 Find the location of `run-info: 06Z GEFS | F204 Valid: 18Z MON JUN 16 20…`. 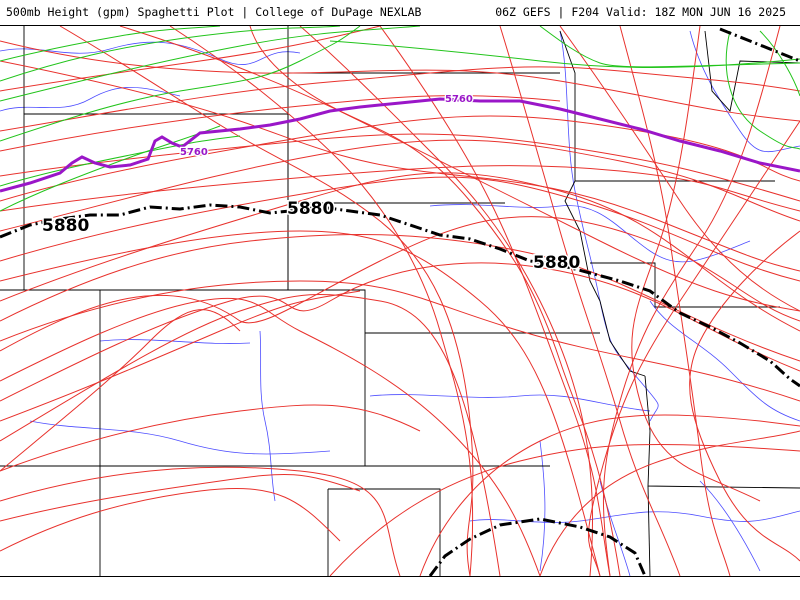

run-info: 06Z GEFS | F204 Valid: 18Z MON JUN 16 20… is located at coordinates (640, 12).